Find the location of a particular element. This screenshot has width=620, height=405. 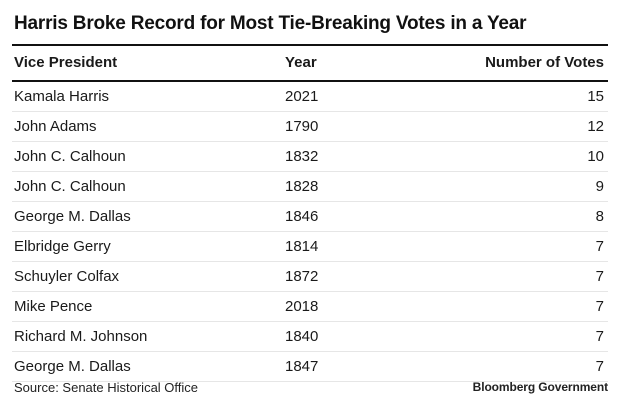

table-header-row: Vice President Year Number of Votes is located at coordinates (310, 63).